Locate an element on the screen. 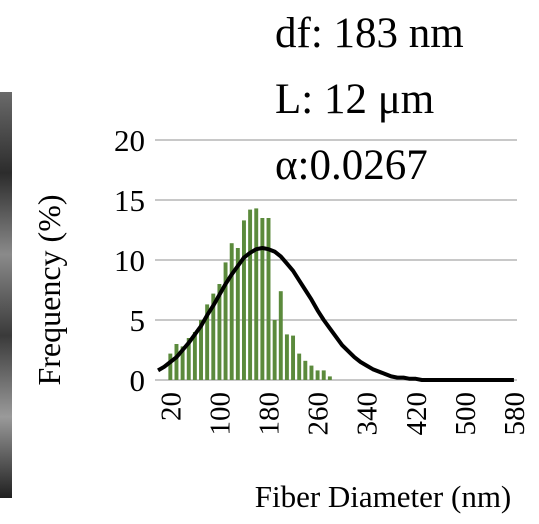 The width and height of the screenshot is (539, 524). x-tick-label: 580 is located at coordinates (515, 414).